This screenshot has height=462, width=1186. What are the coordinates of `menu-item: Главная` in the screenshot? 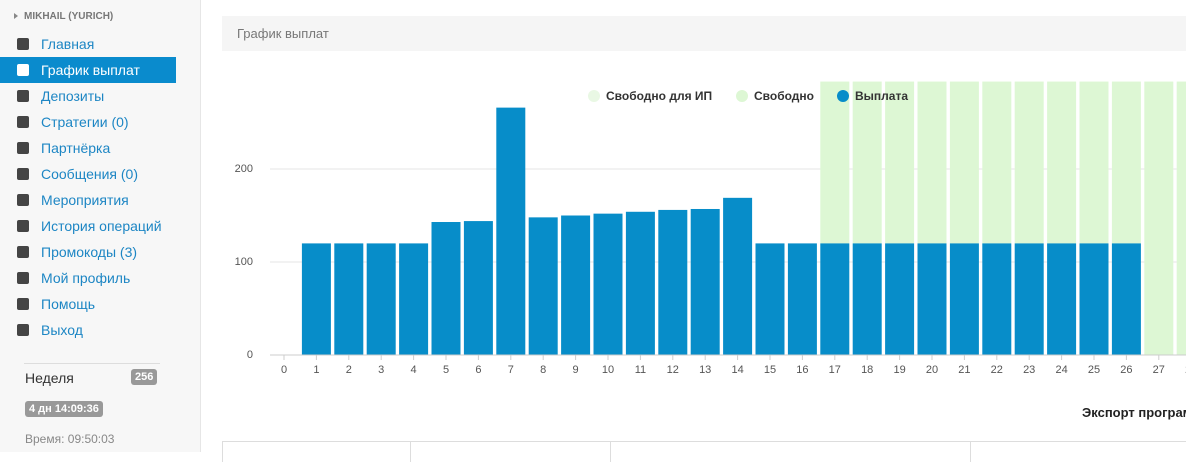 It's located at (88, 44).